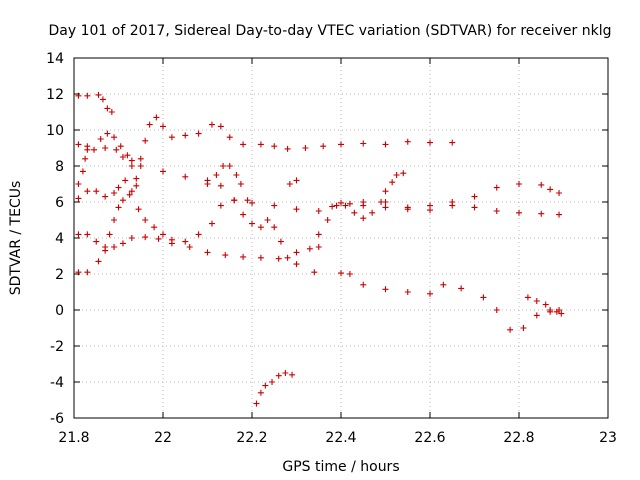  I want to click on series-satellite-l, so click(454, 197).